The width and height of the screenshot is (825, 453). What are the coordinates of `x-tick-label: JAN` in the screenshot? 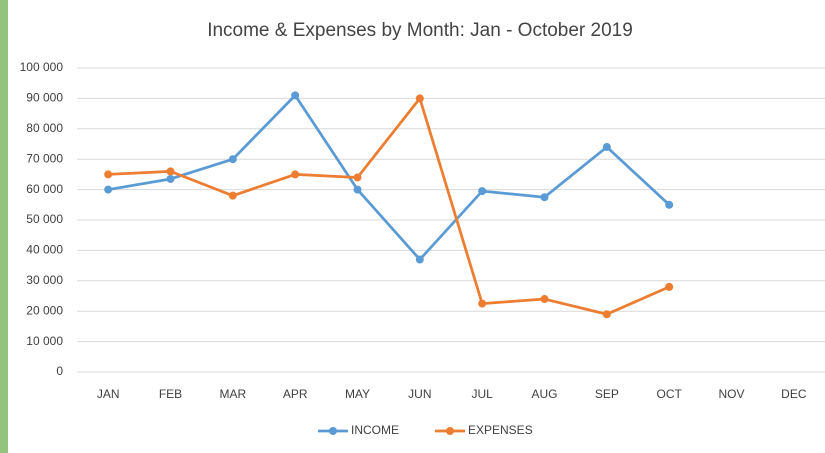 It's located at (108, 394).